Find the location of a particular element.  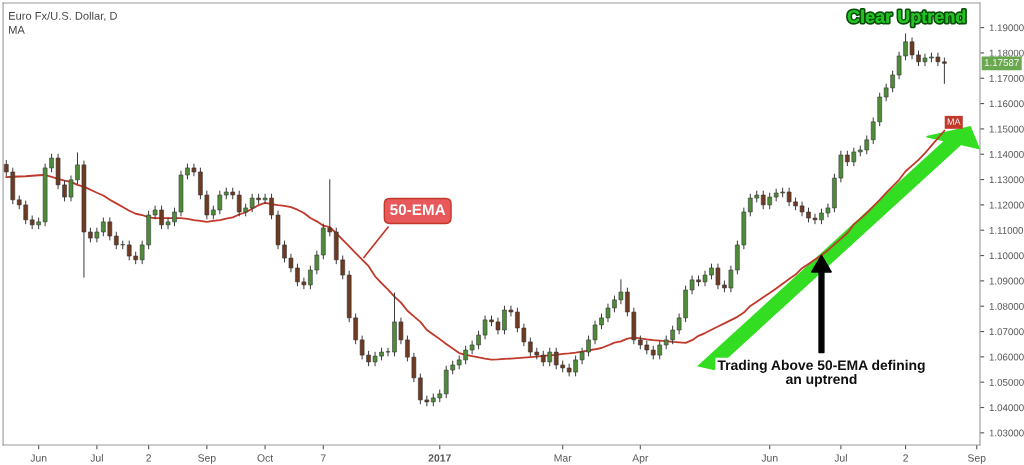

annotation: 50-EMA is located at coordinates (418, 210).